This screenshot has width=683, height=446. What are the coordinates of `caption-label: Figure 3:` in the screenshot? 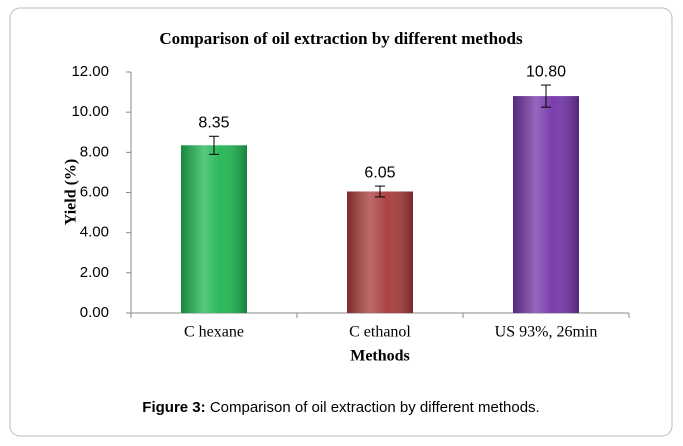 It's located at (173, 407).